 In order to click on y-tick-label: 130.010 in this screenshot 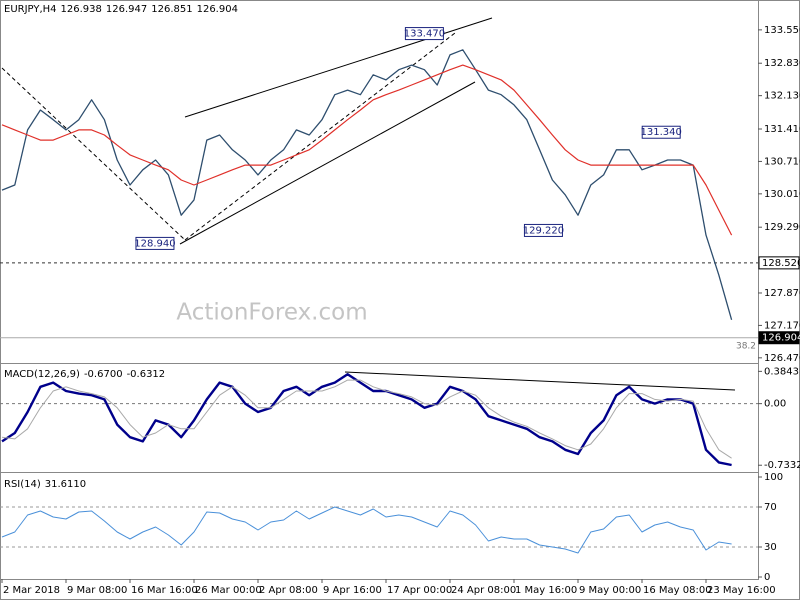, I will do `click(782, 194)`.